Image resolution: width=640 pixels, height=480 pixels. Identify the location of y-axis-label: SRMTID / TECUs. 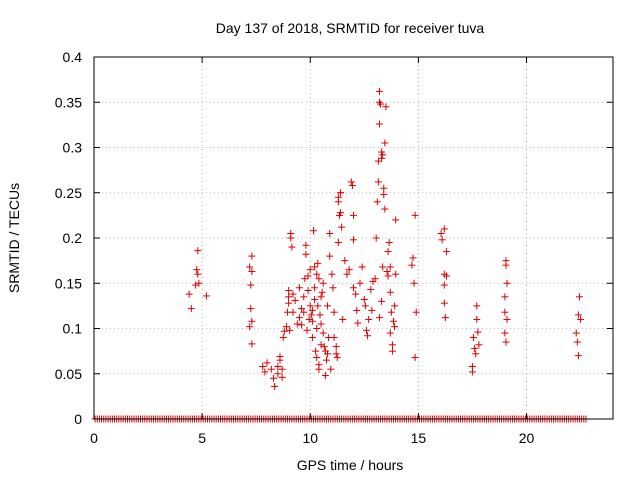
(14, 238).